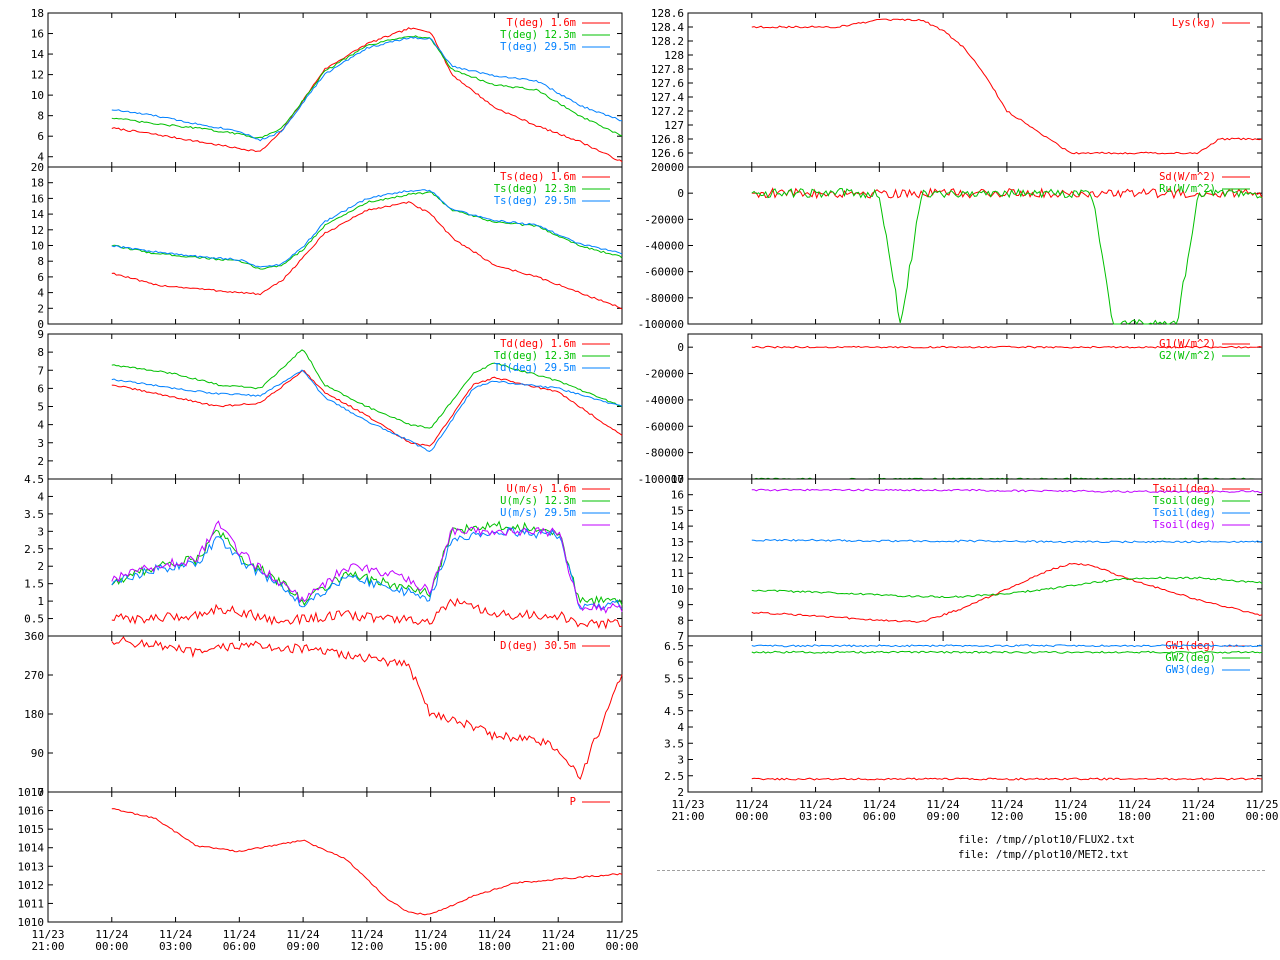 The image size is (1280, 960). Describe the element at coordinates (677, 558) in the screenshot. I see `y-tick-label: 12` at that location.